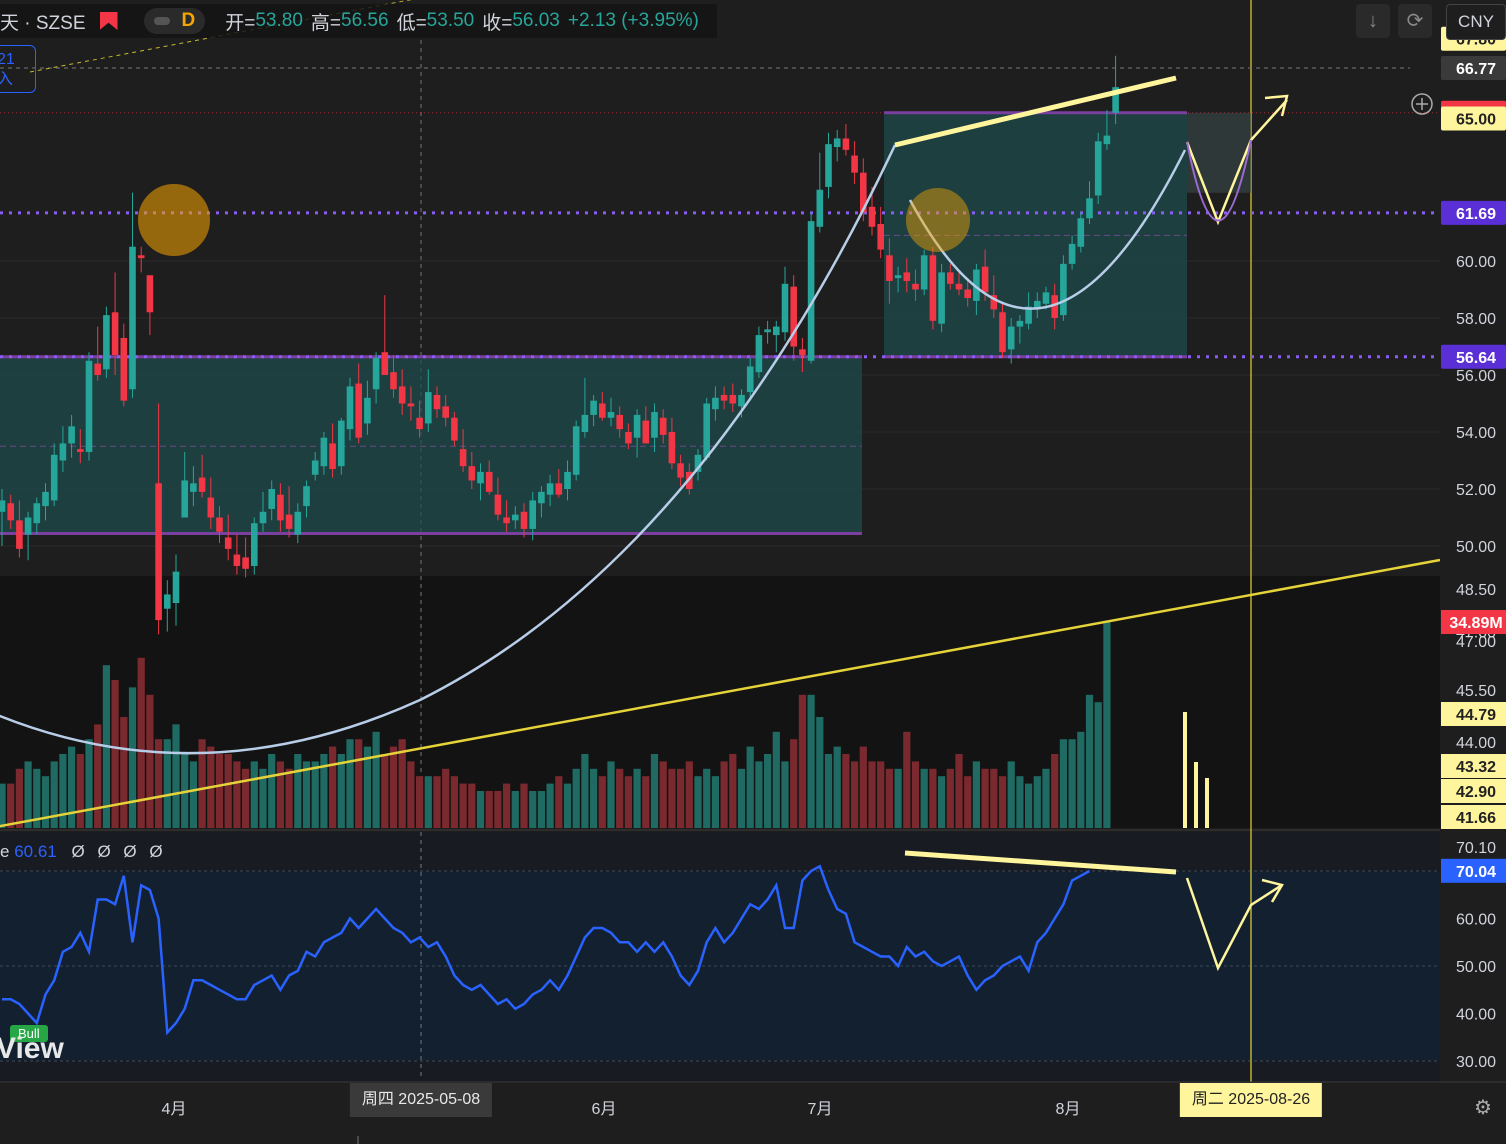 This screenshot has width=1506, height=1144. What do you see at coordinates (108, 21) in the screenshot?
I see `flag-icon` at bounding box center [108, 21].